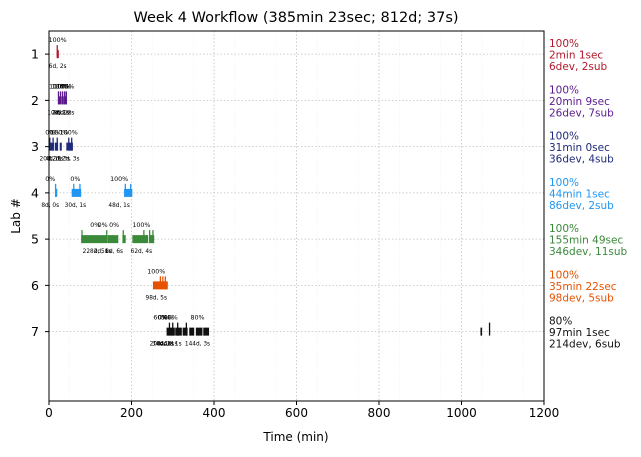  What do you see at coordinates (35, 239) in the screenshot?
I see `y-tick-label: 5` at bounding box center [35, 239].